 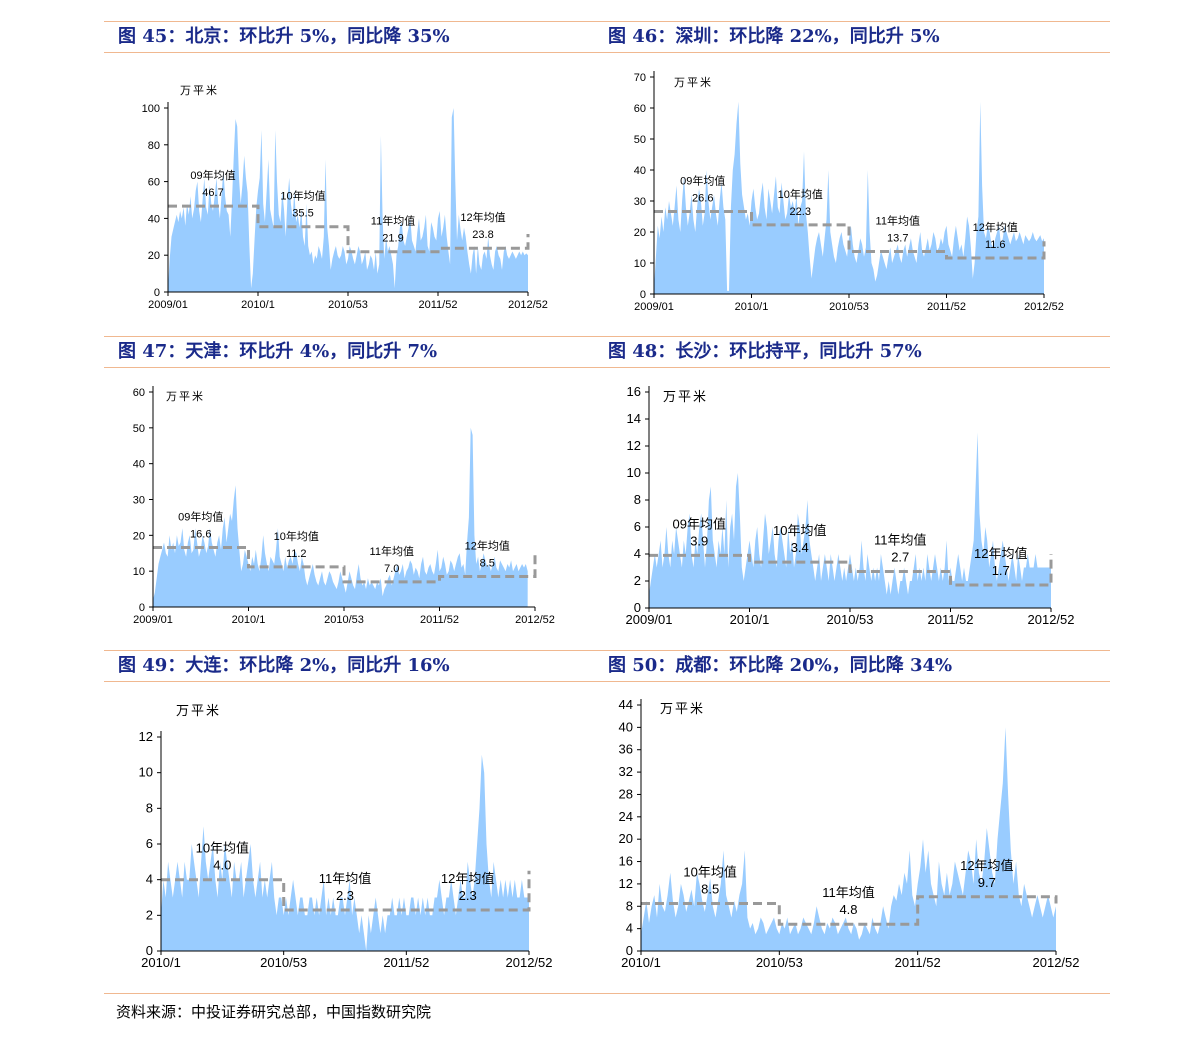 What do you see at coordinates (200, 517) in the screenshot?
I see `average-label: 09年均值` at bounding box center [200, 517].